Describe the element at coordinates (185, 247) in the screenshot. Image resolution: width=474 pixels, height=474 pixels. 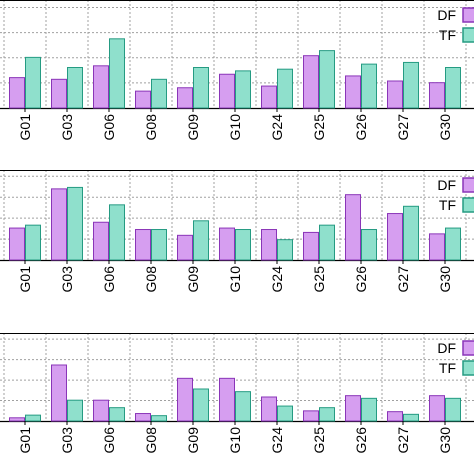
I see `bar-df-g09` at that location.